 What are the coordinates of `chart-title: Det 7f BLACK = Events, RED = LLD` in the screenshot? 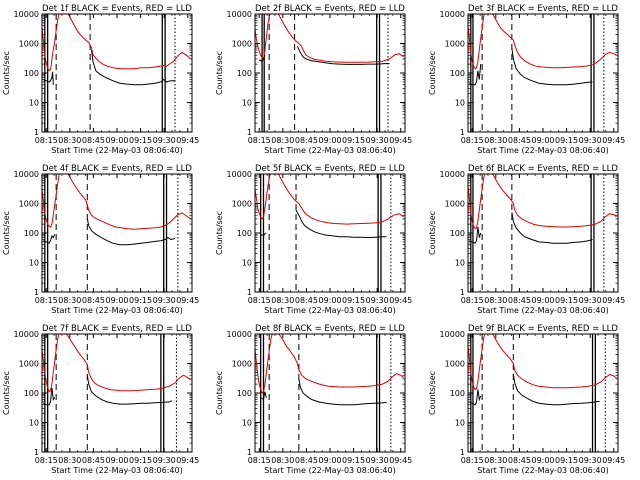 It's located at (117, 329).